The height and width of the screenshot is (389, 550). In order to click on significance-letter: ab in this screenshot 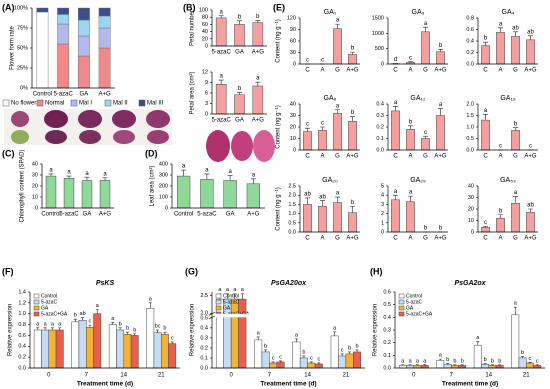, I will do `click(307, 195)`.